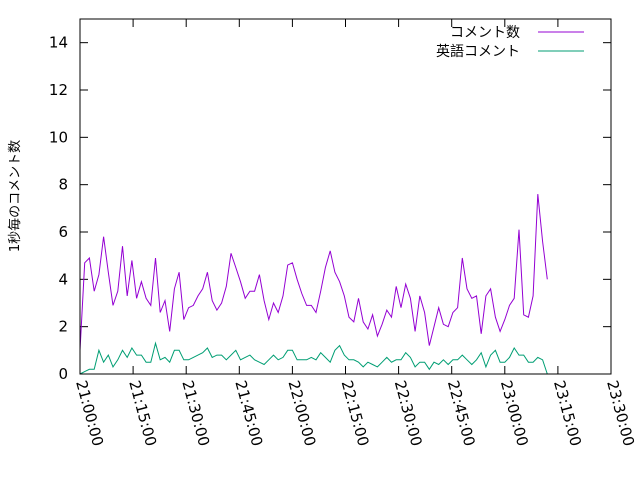  Describe the element at coordinates (58, 137) in the screenshot. I see `y-tick-label: 10` at that location.